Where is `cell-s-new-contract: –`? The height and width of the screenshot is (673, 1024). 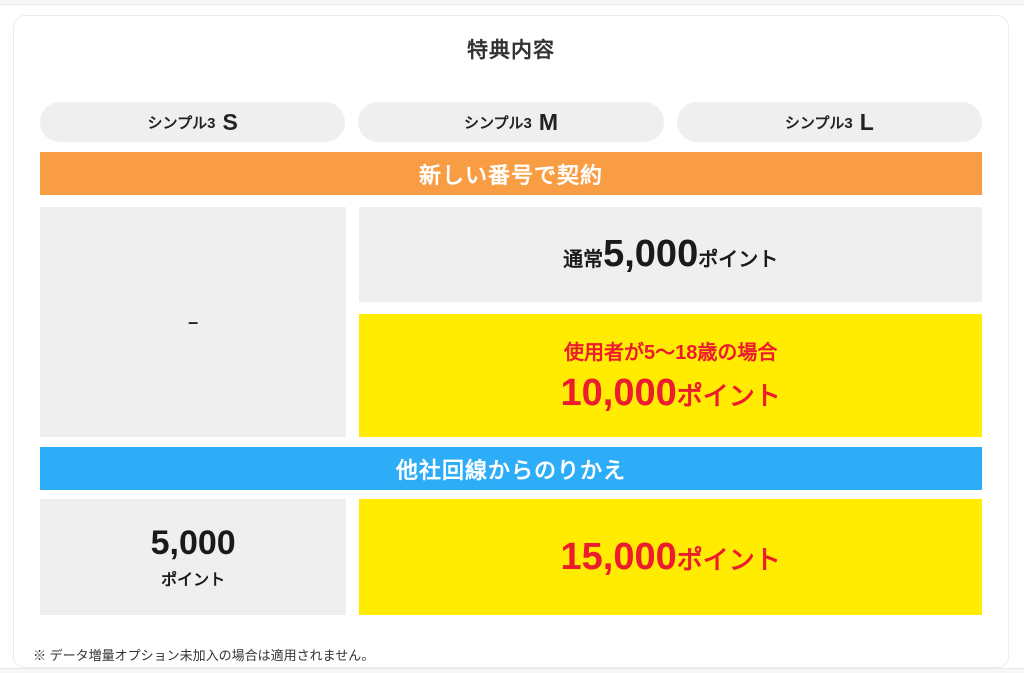 cell-s-new-contract: – is located at coordinates (193, 322).